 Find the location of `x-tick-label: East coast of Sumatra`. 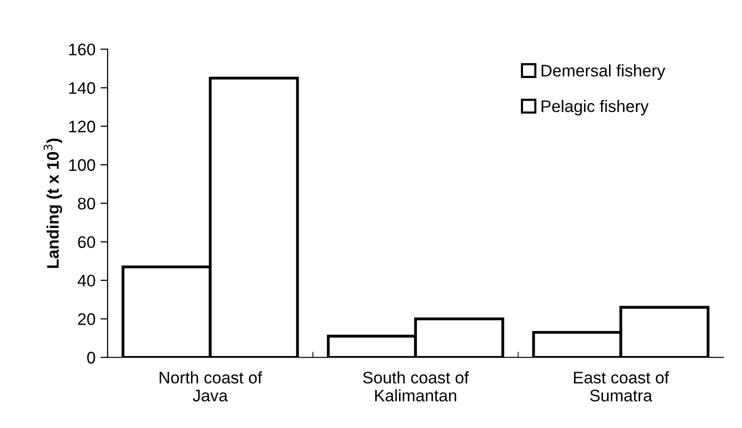

x-tick-label: East coast of Sumatra is located at coordinates (622, 386).